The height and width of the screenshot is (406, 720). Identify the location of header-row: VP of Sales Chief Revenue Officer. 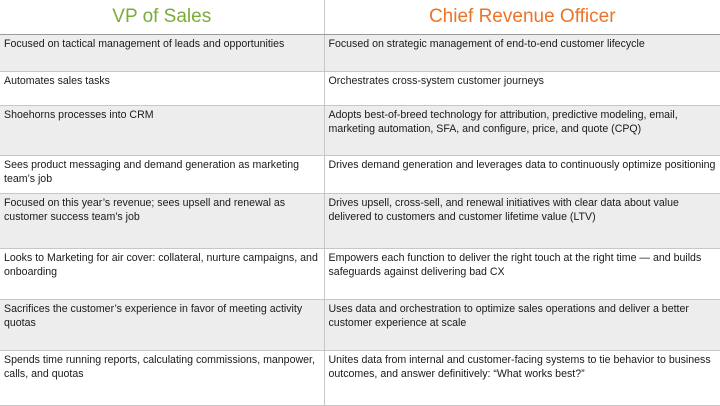
(360, 17).